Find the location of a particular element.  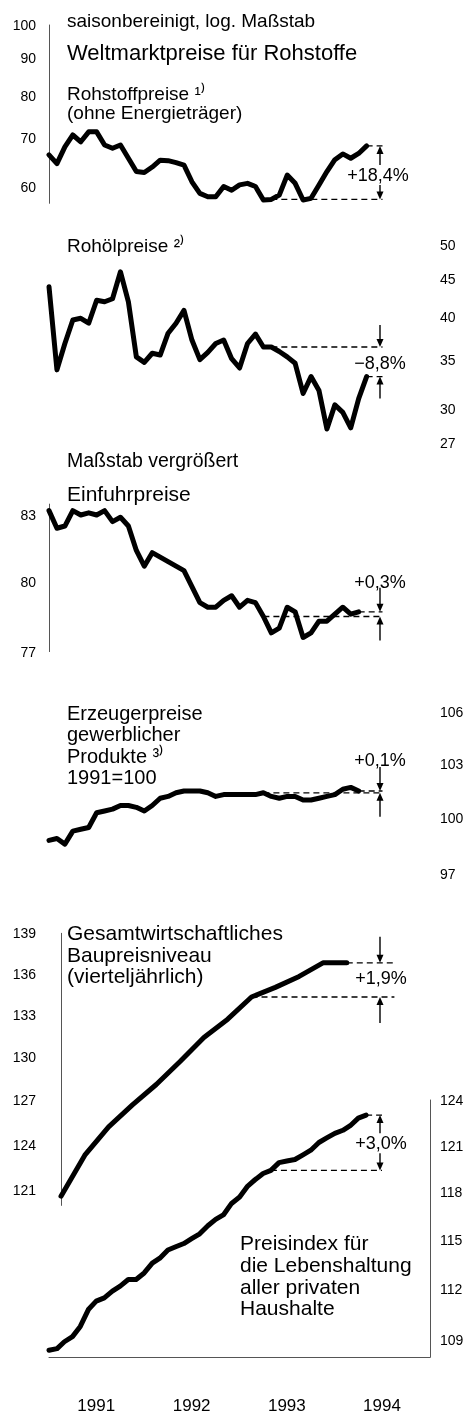

y-tick-label: 103 is located at coordinates (452, 764).